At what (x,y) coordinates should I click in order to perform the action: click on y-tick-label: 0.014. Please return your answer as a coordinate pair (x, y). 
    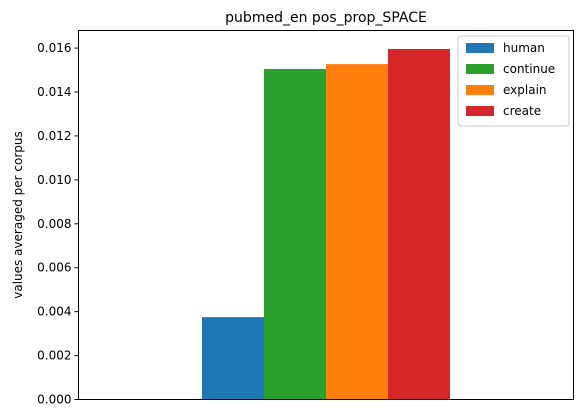
    Looking at the image, I should click on (54, 92).